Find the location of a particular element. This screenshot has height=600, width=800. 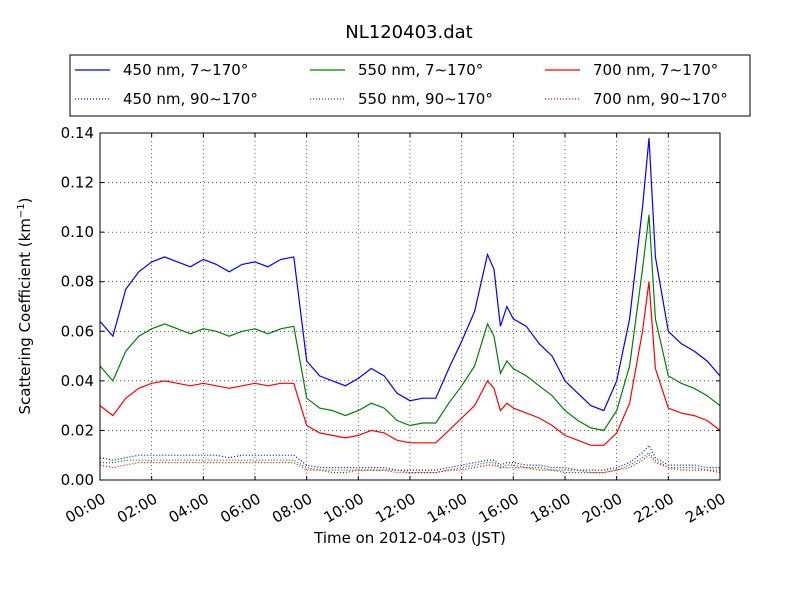

y-tick-label: 0.12 is located at coordinates (77, 183).